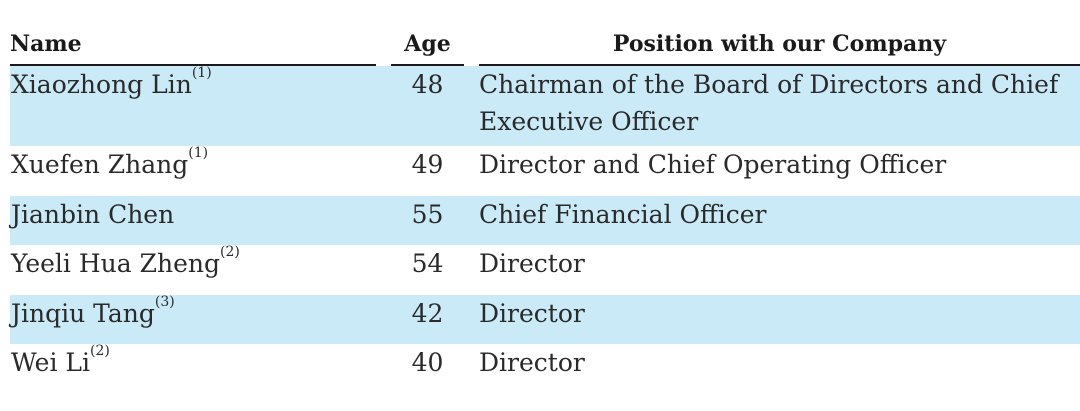 The height and width of the screenshot is (411, 1080). I want to click on cell-age: 54, so click(427, 263).